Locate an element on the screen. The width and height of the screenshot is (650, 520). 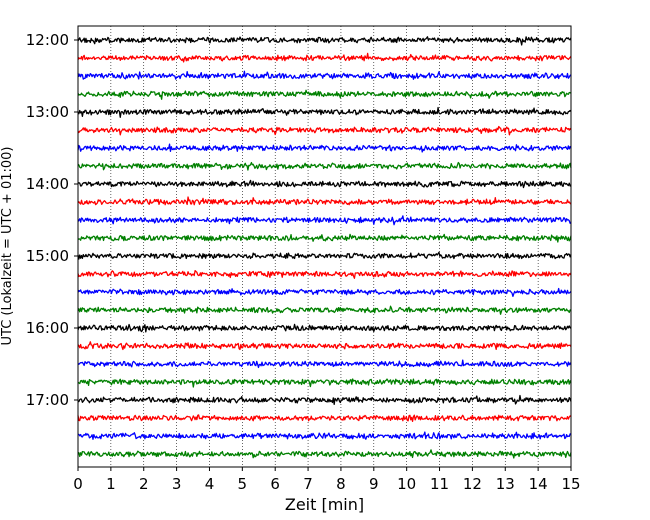
x-tick-label-4: 4 is located at coordinates (210, 484).